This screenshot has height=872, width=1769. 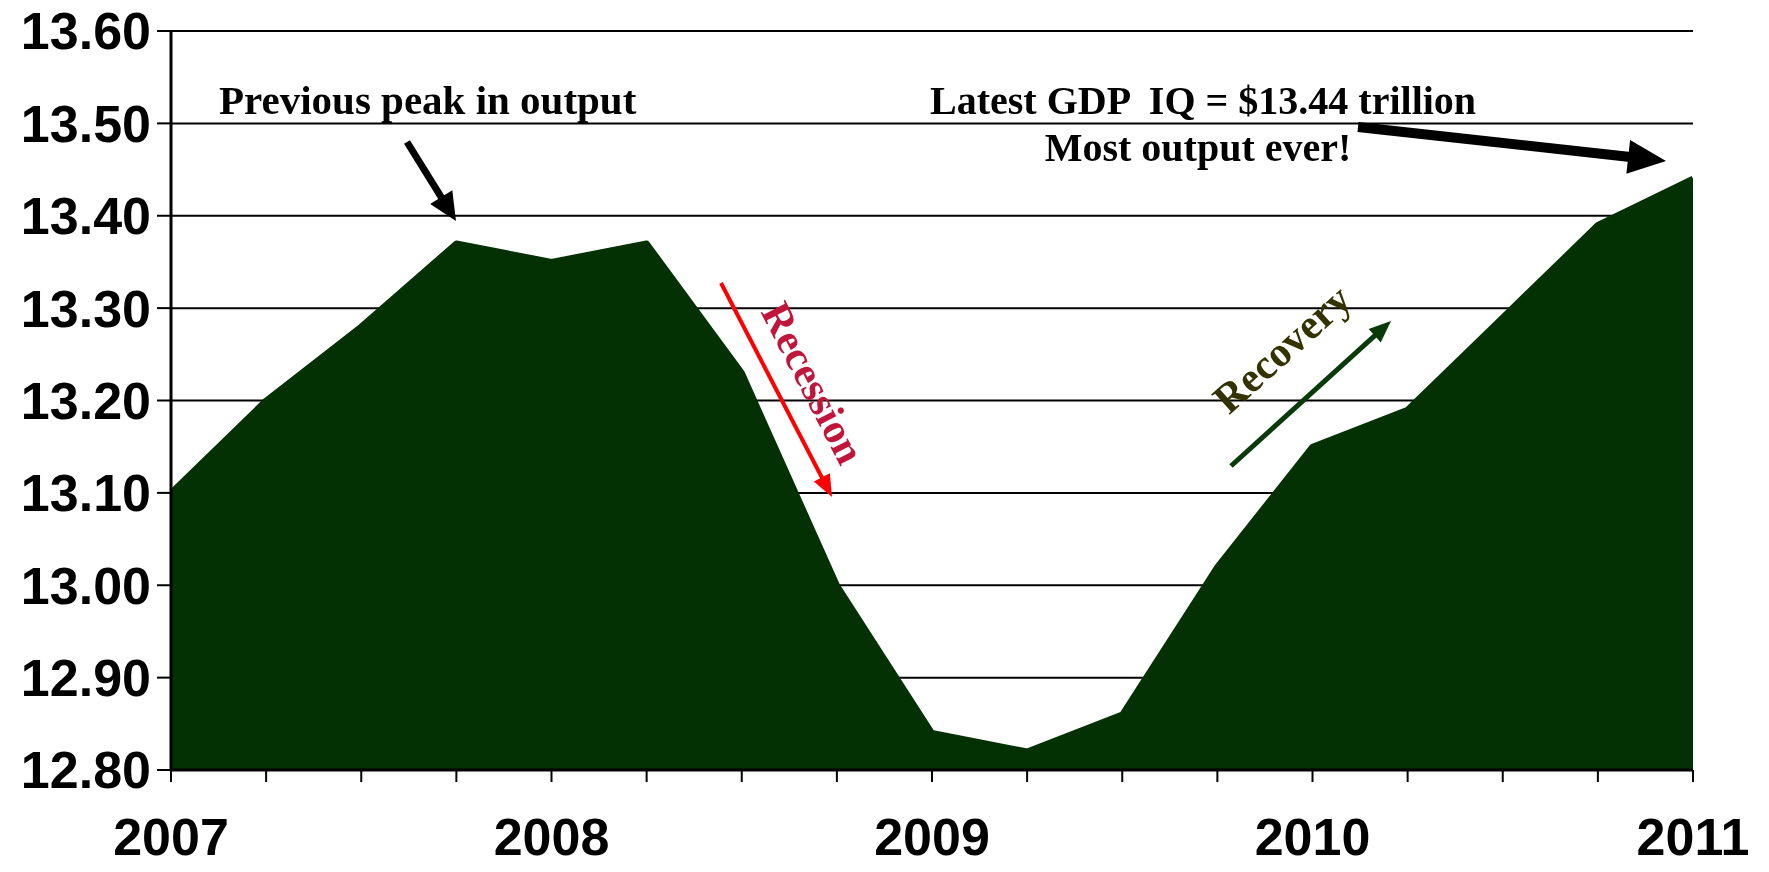 What do you see at coordinates (85, 216) in the screenshot?
I see `y-tick-label: 13.40` at bounding box center [85, 216].